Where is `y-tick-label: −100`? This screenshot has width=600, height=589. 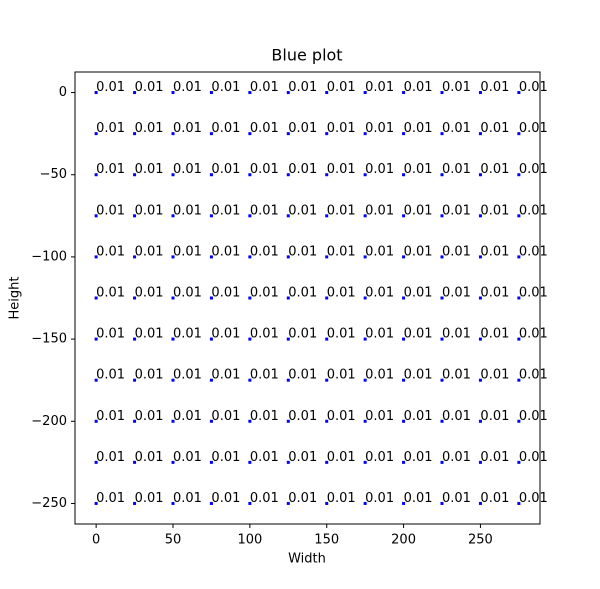
y-tick-label: −100 is located at coordinates (49, 256).